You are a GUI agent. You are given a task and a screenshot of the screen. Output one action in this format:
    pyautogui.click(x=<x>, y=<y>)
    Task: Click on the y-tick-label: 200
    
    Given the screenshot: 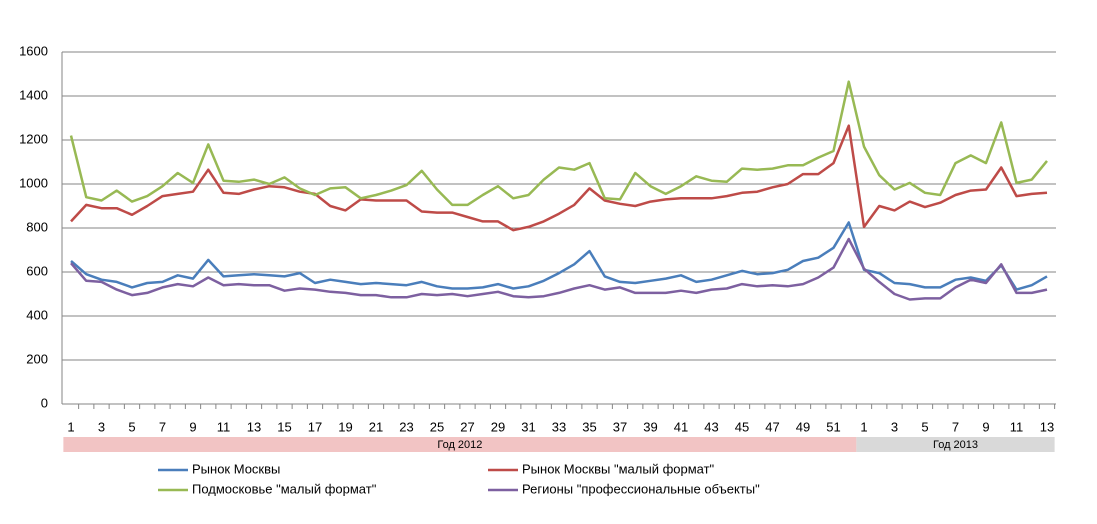 What is the action you would take?
    pyautogui.click(x=37, y=358)
    